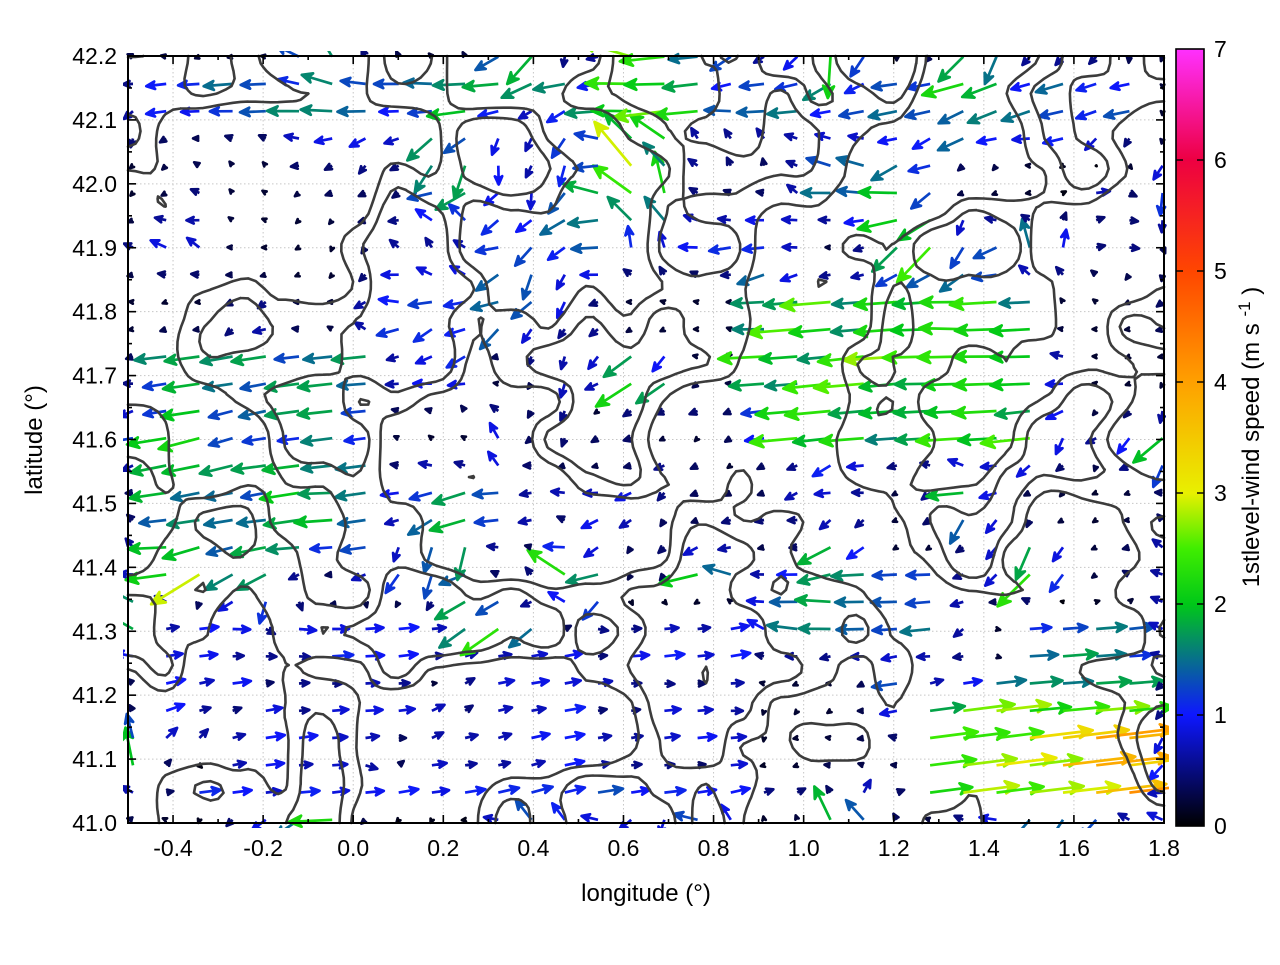 The image size is (1280, 965). I want to click on colorbar-tick-label: 1, so click(1220, 715).